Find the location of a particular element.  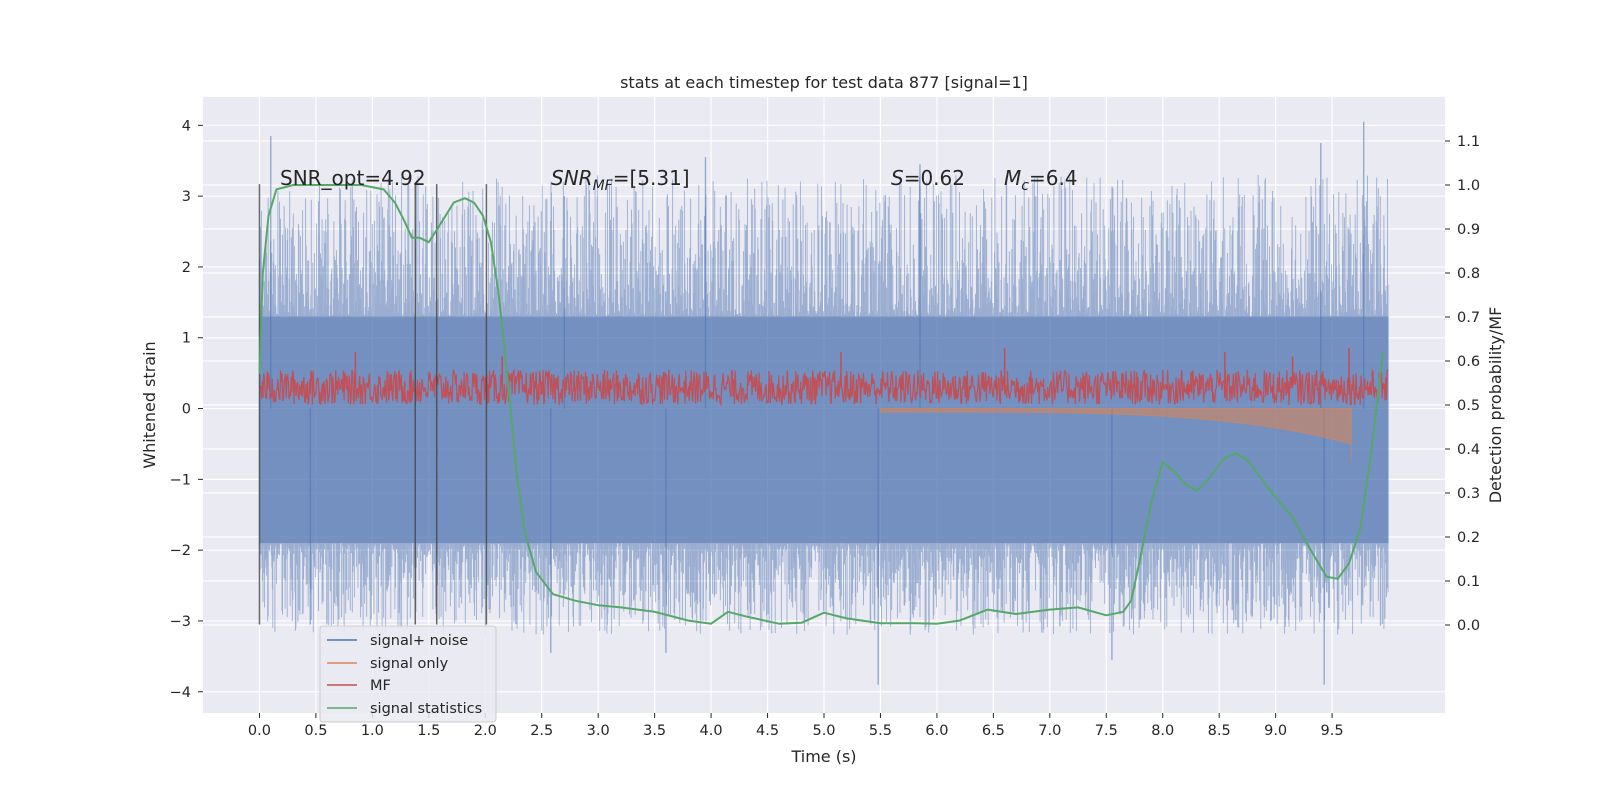

y-right-tick-label: 0.8 is located at coordinates (1468, 274).